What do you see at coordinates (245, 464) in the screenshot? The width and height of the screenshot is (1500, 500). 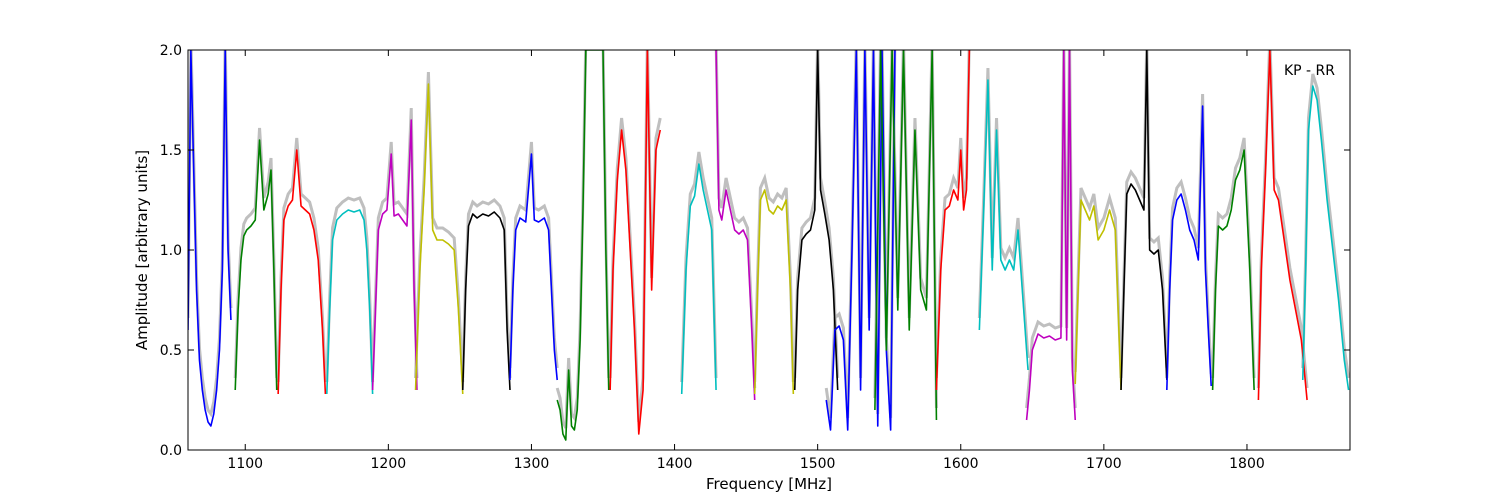 I see `x-tick-label: 1100` at bounding box center [245, 464].